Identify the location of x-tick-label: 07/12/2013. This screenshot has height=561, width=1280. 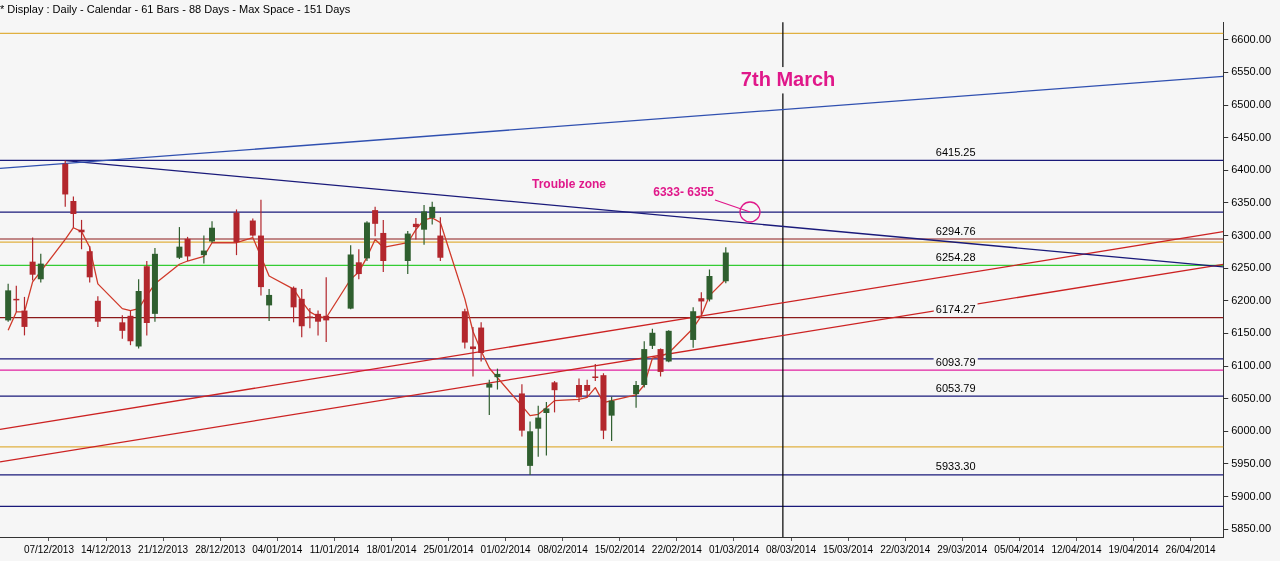
(49, 549).